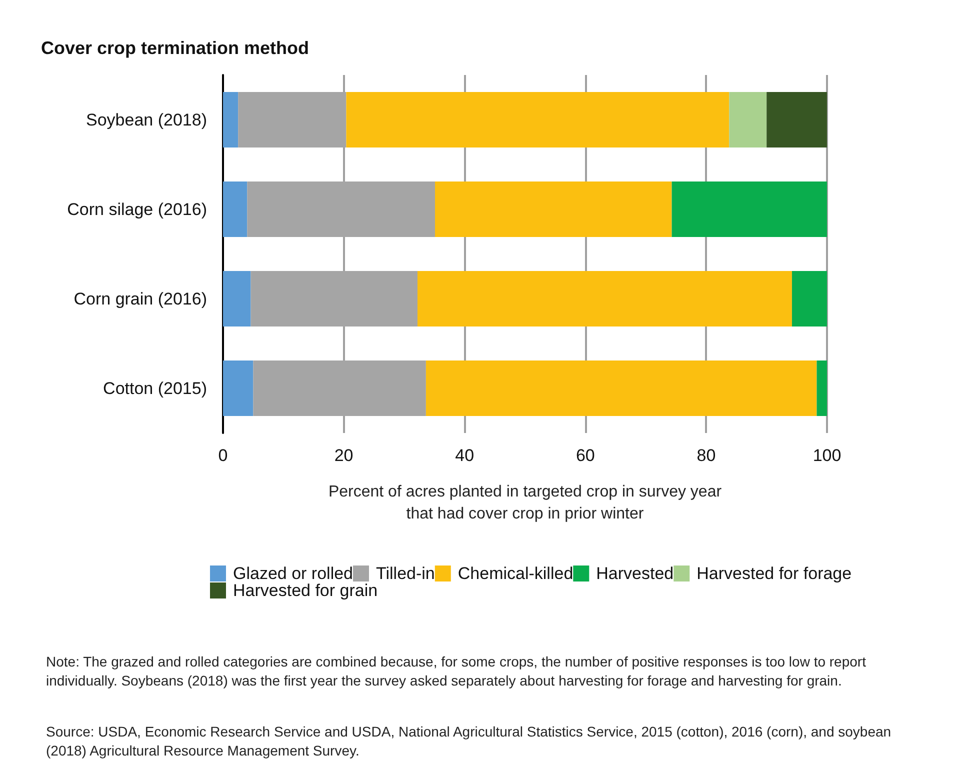 This screenshot has height=778, width=957. I want to click on y-tick-label: Corn grain (2016), so click(140, 298).